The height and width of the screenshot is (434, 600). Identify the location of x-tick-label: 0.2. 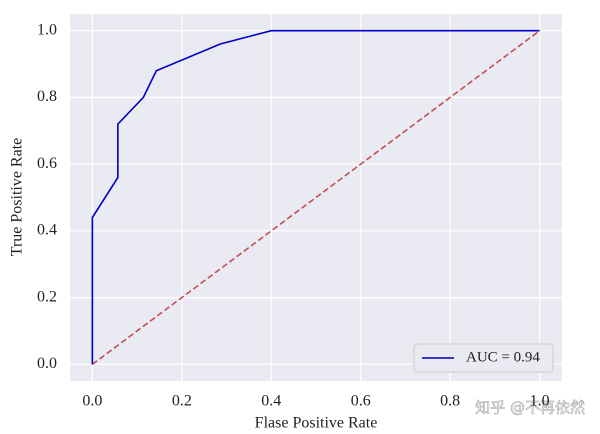
(182, 401).